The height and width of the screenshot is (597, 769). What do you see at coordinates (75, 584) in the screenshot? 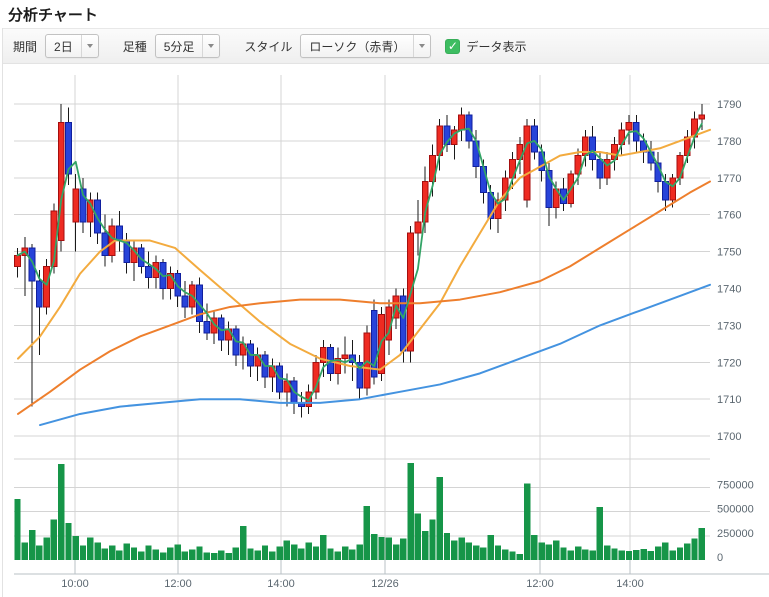
I see `time-axis-label: 10:00` at bounding box center [75, 584].